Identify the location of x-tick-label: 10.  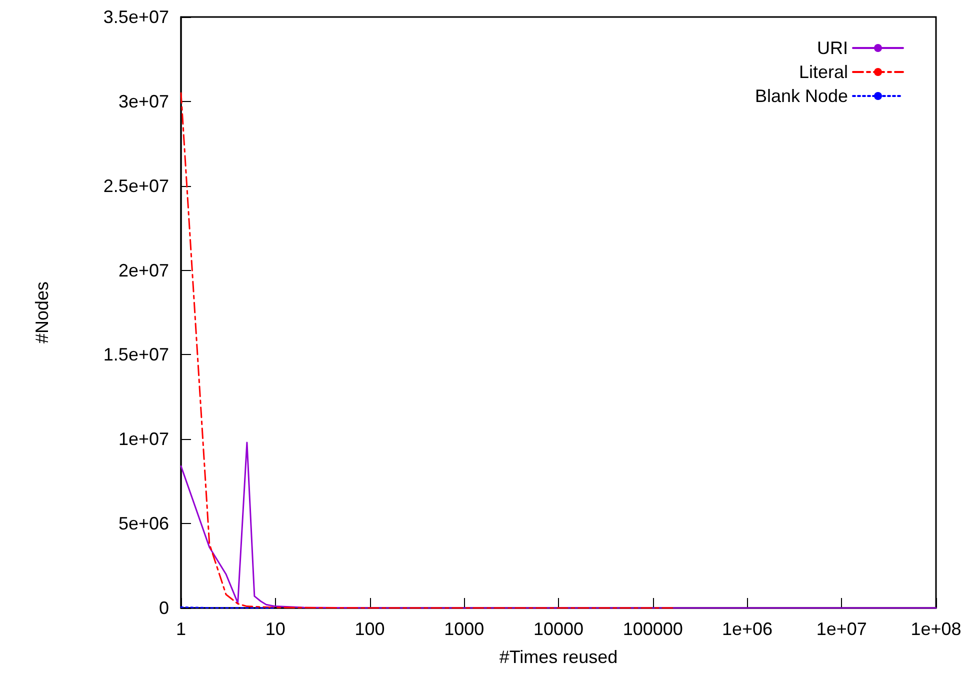
(275, 629).